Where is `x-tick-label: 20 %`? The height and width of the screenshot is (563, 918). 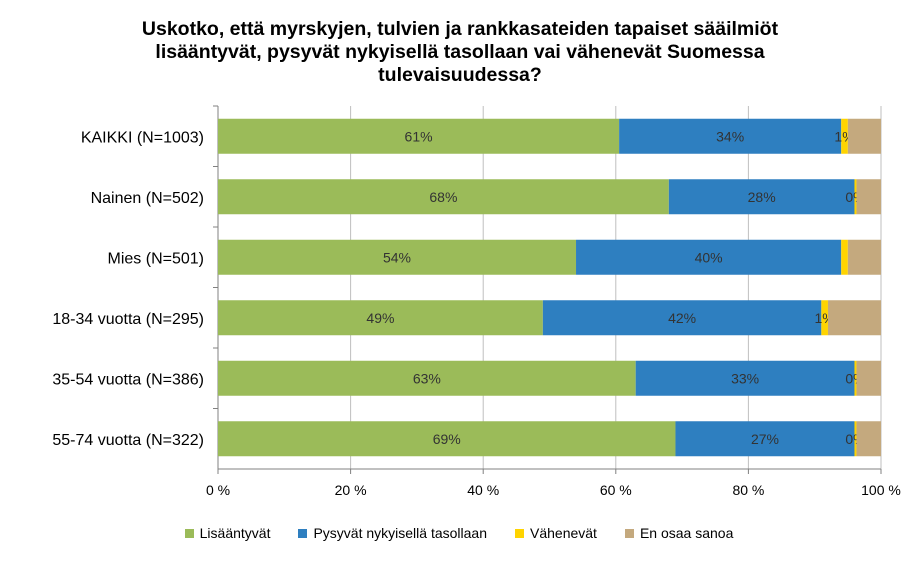 x-tick-label: 20 % is located at coordinates (351, 490).